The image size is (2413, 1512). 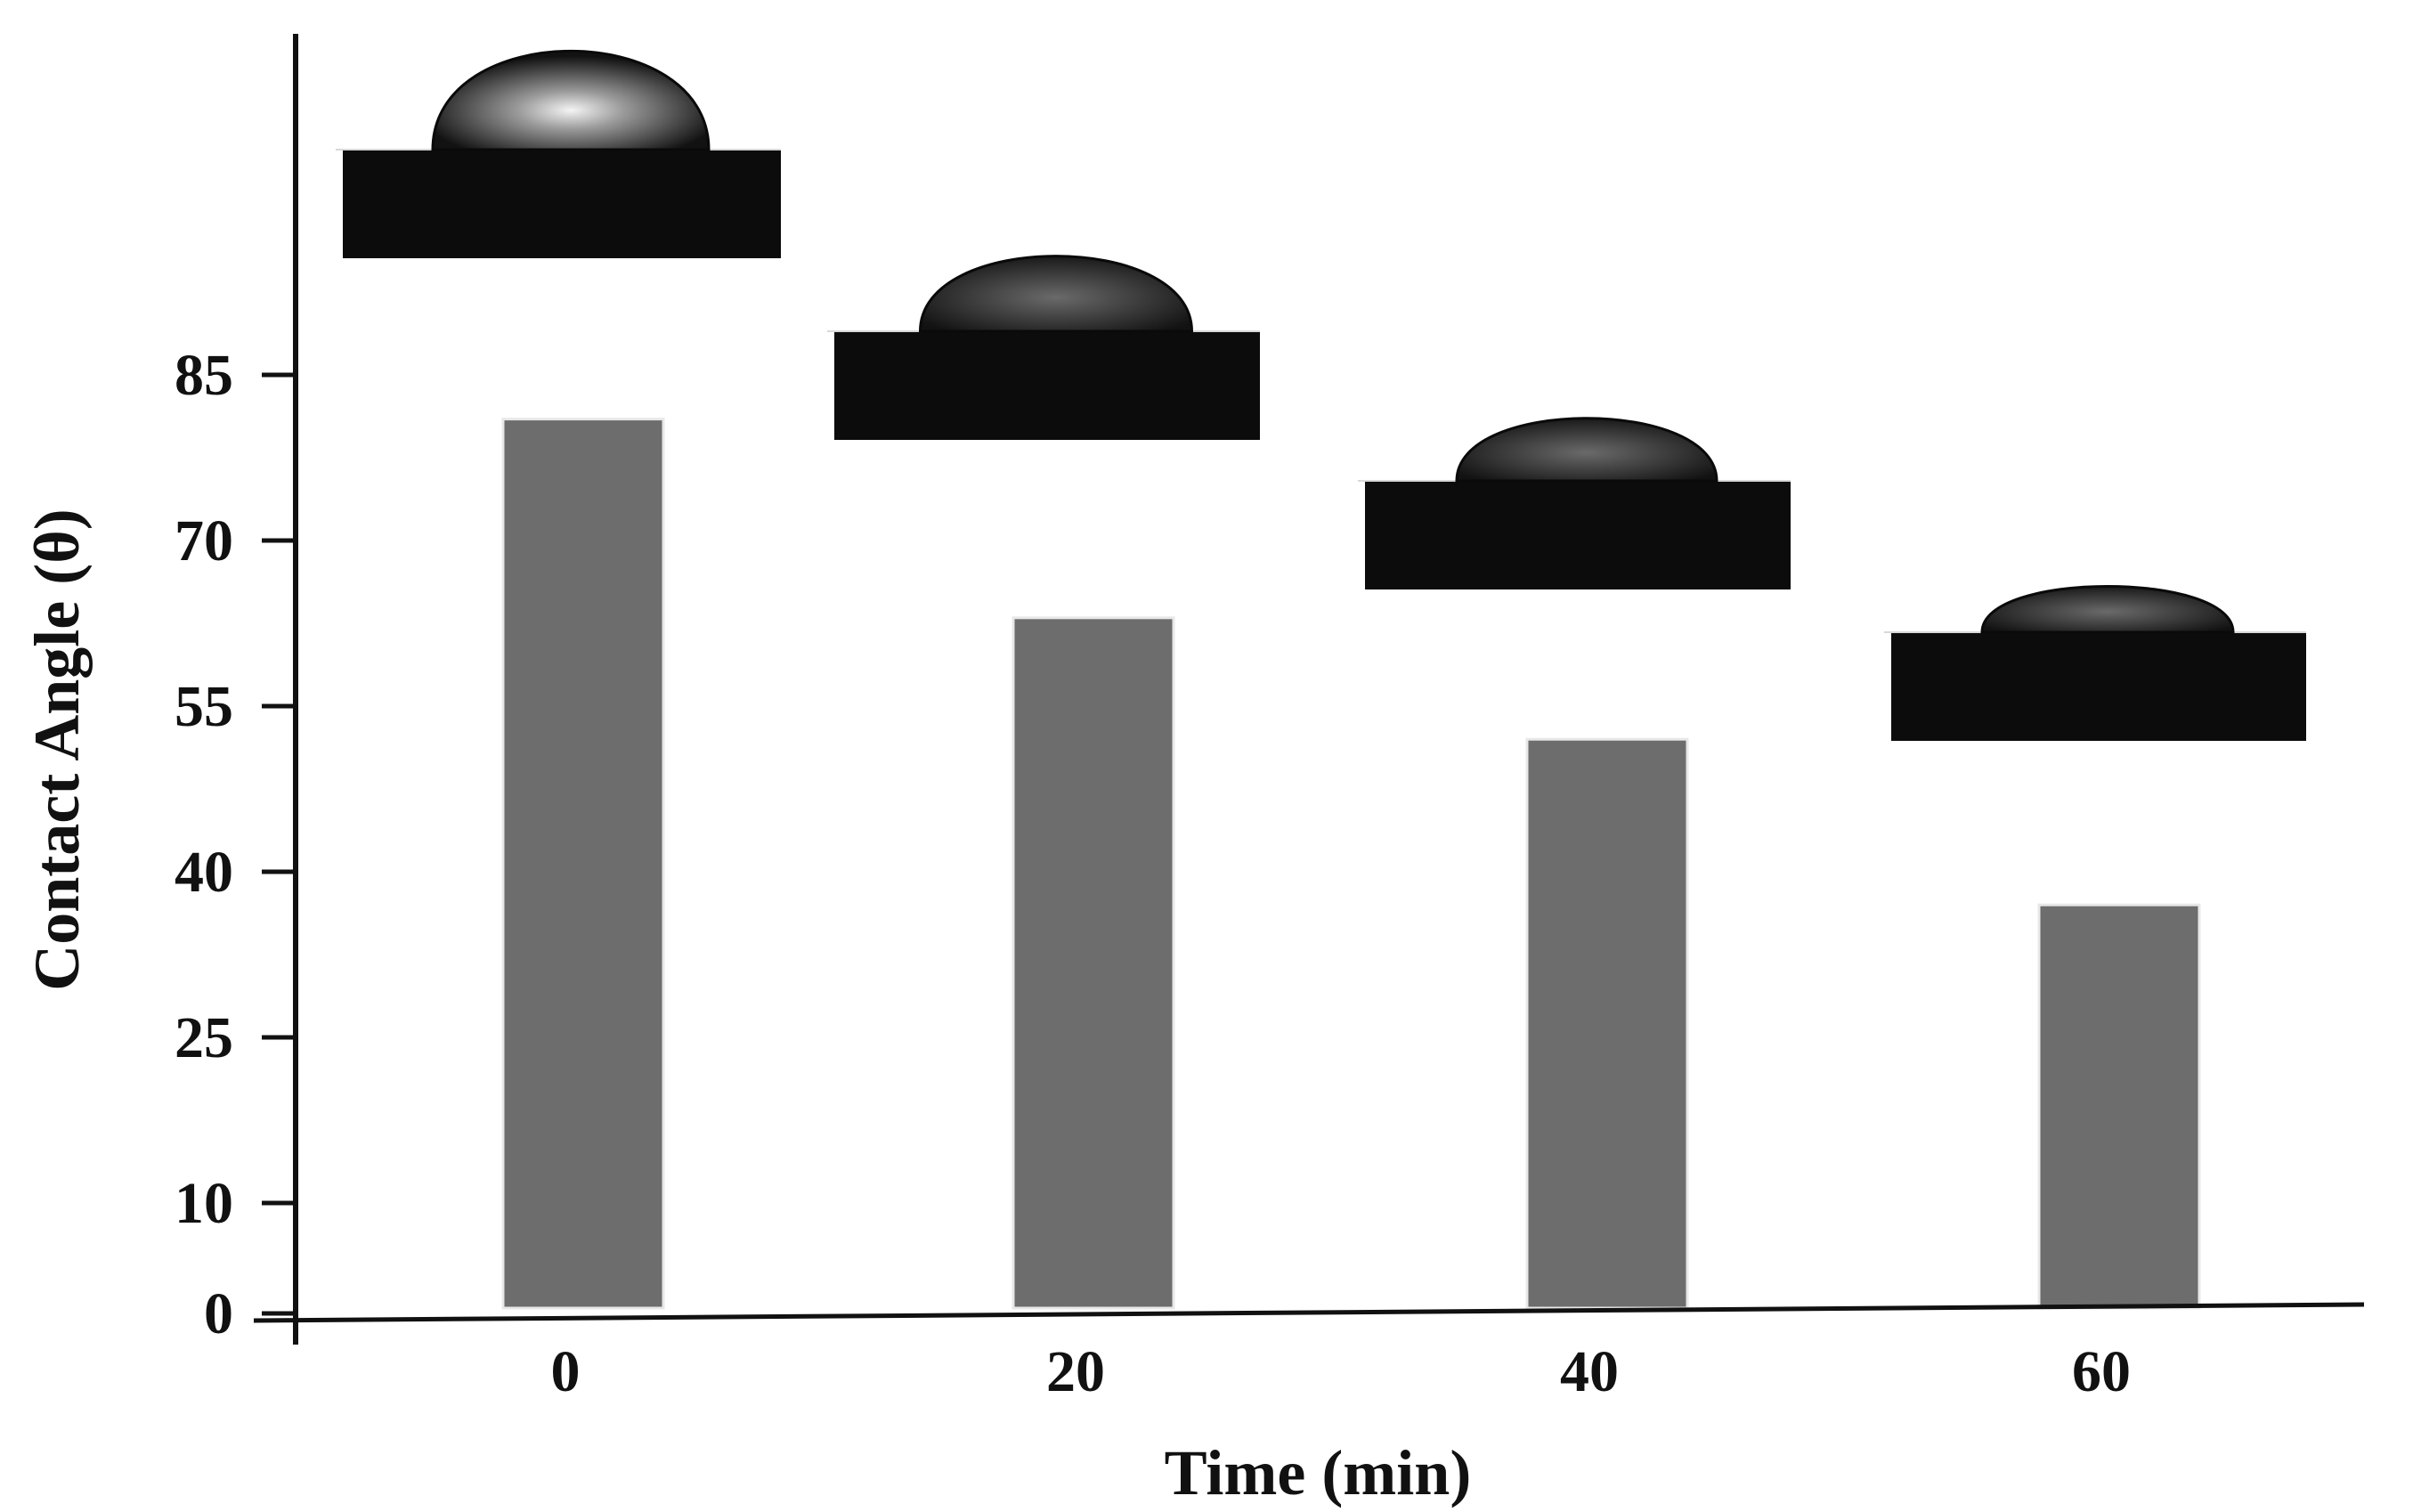 I want to click on y-tick-label: 25, so click(x=204, y=1037).